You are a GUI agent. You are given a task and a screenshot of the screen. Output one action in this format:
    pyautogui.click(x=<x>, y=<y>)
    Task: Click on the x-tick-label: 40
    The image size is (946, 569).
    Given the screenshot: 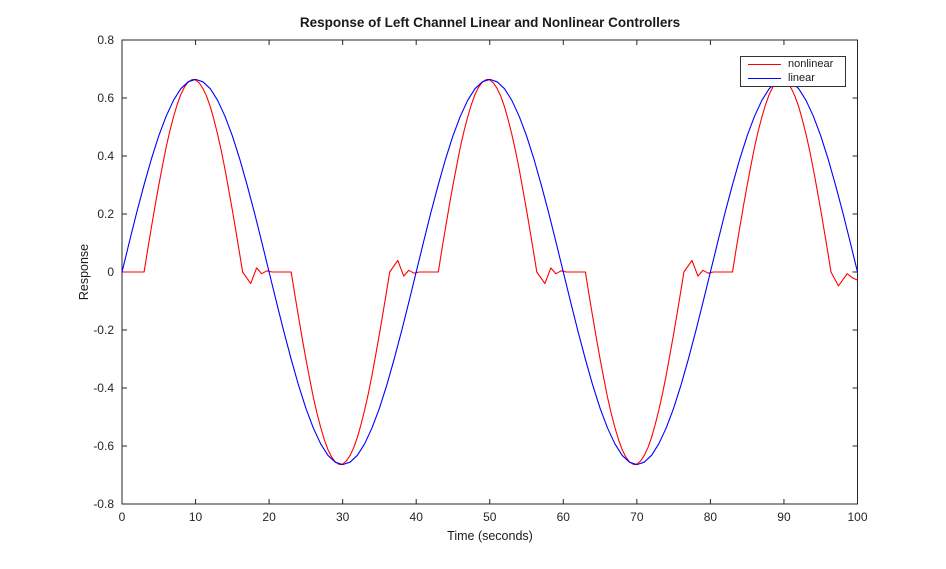 What is the action you would take?
    pyautogui.click(x=417, y=517)
    